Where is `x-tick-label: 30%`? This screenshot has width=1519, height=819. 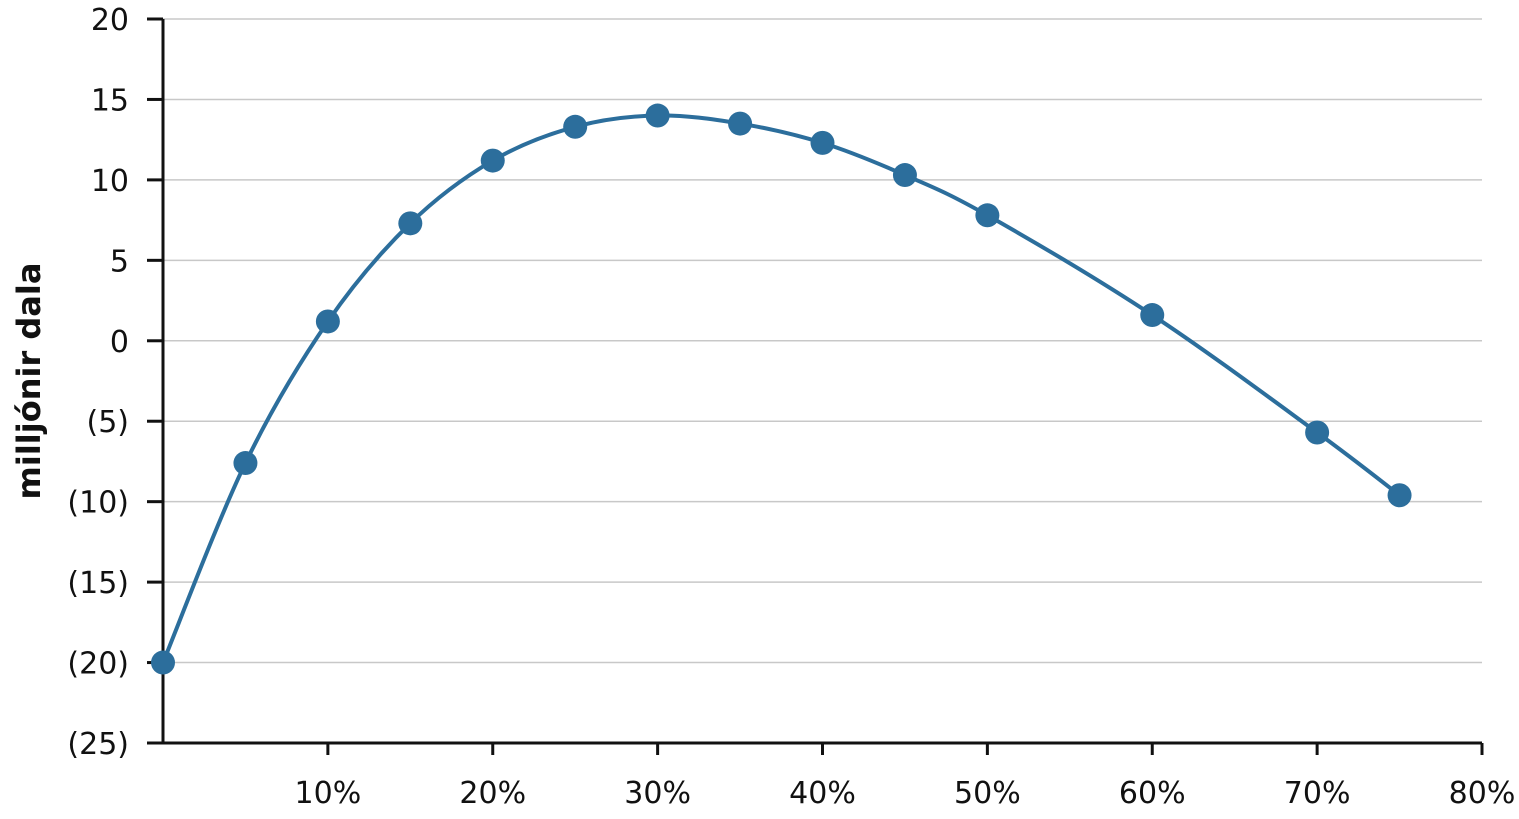
x-tick-label: 30% is located at coordinates (657, 793).